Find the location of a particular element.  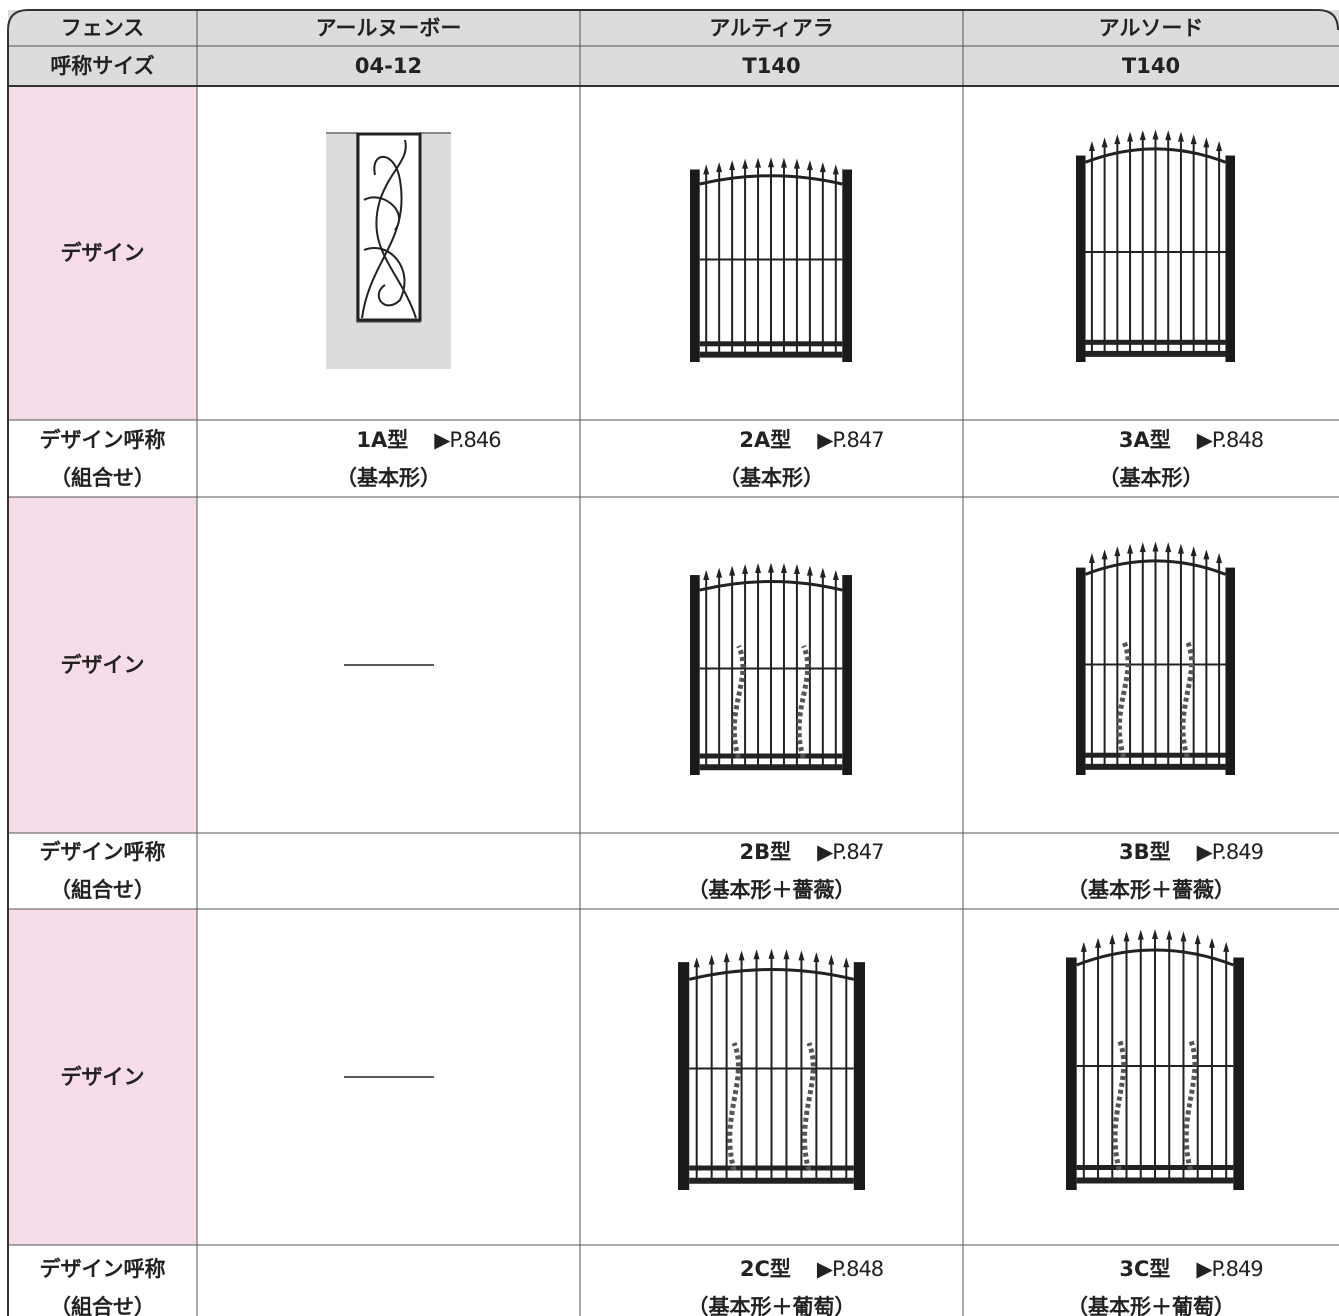

header-text: アルティアラ is located at coordinates (771, 28).